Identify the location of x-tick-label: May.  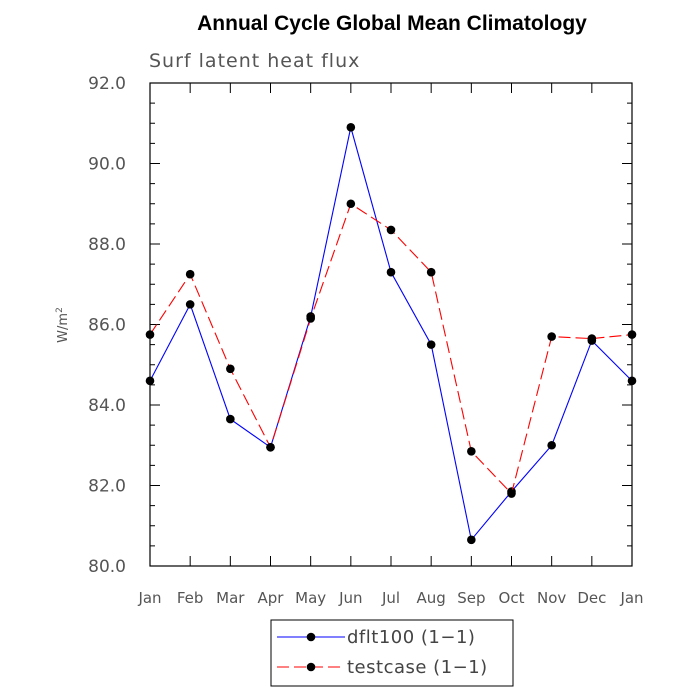
(310, 598).